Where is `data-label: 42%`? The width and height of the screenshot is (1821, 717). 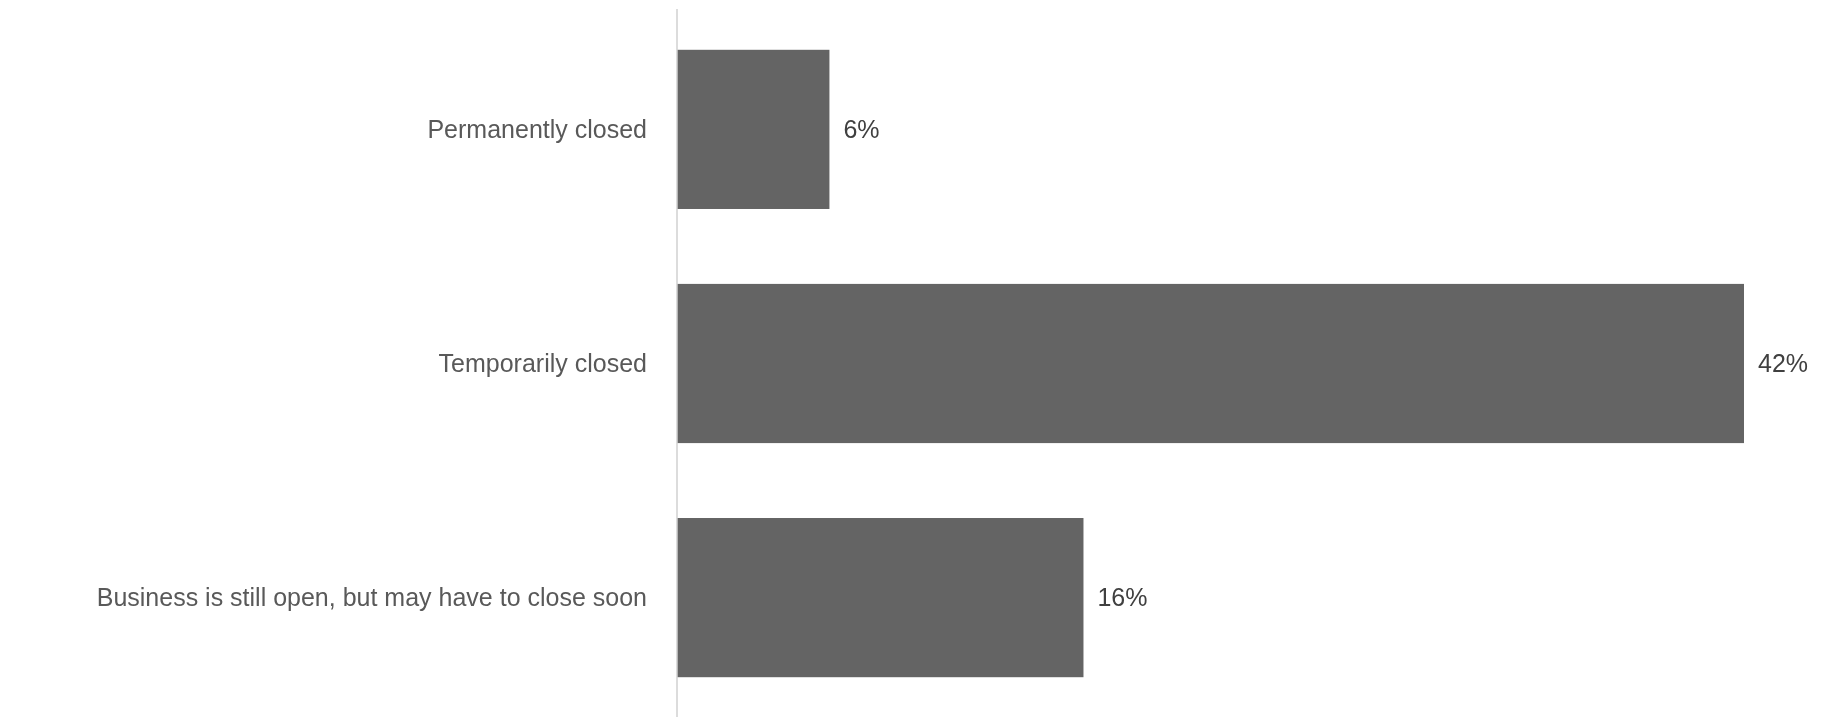 data-label: 42% is located at coordinates (1783, 363).